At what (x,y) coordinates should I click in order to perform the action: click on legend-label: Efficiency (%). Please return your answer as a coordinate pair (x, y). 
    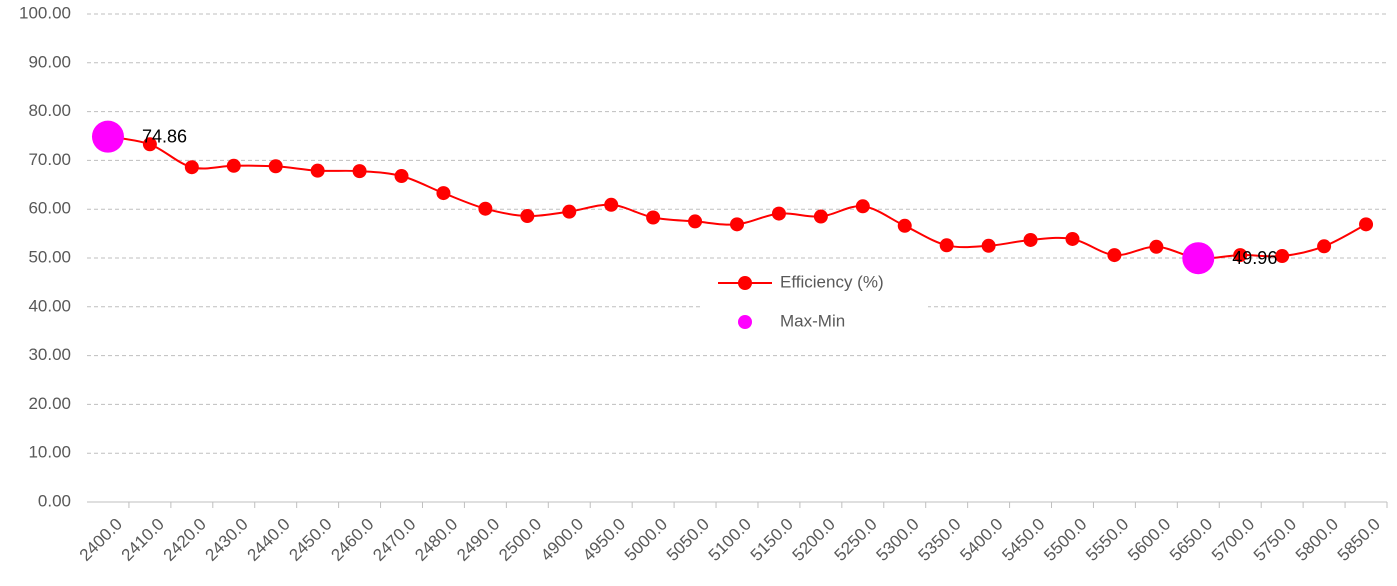
    Looking at the image, I should click on (832, 281).